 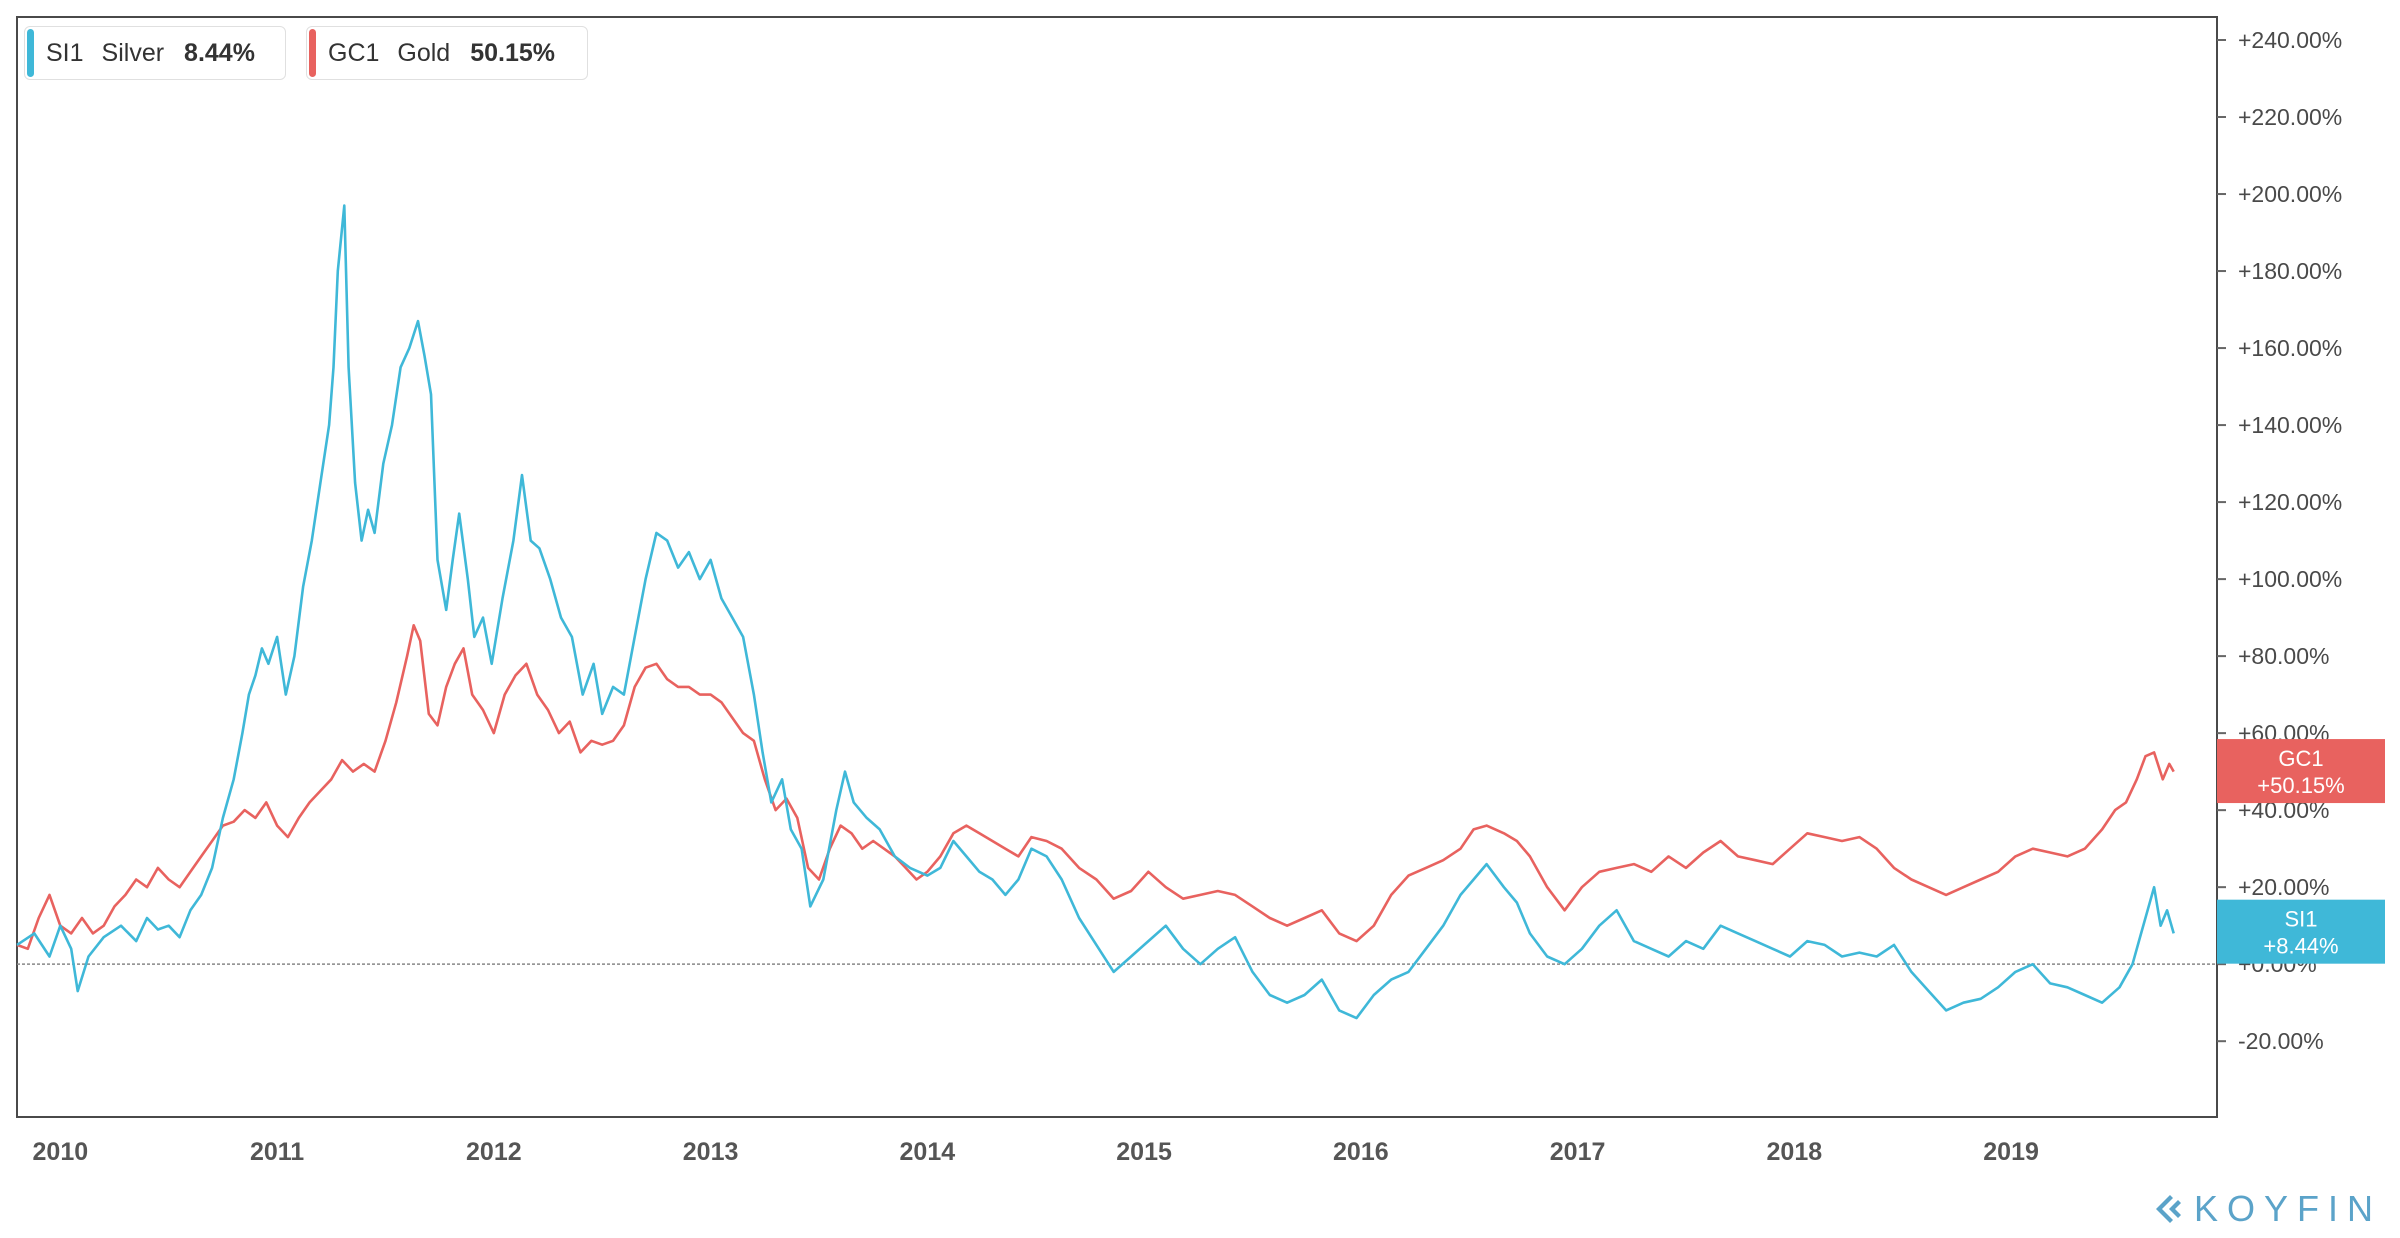 I want to click on last-value-pct: +50.15%, so click(x=2300, y=785).